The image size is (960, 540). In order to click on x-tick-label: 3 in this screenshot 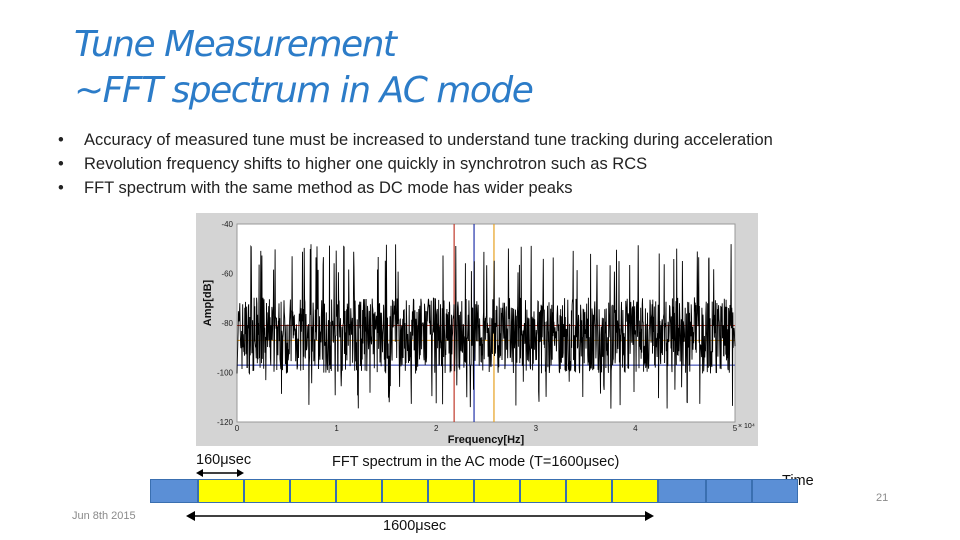, I will do `click(536, 428)`.